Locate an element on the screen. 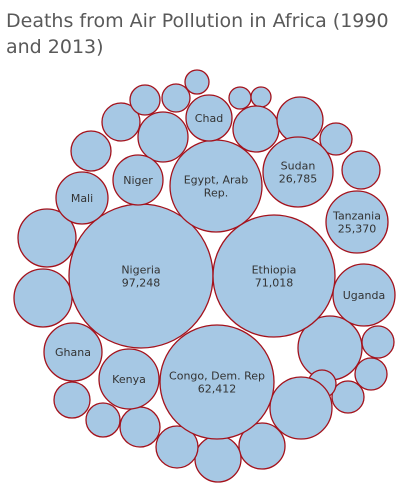  bubble-label-niger: Niger is located at coordinates (138, 180).